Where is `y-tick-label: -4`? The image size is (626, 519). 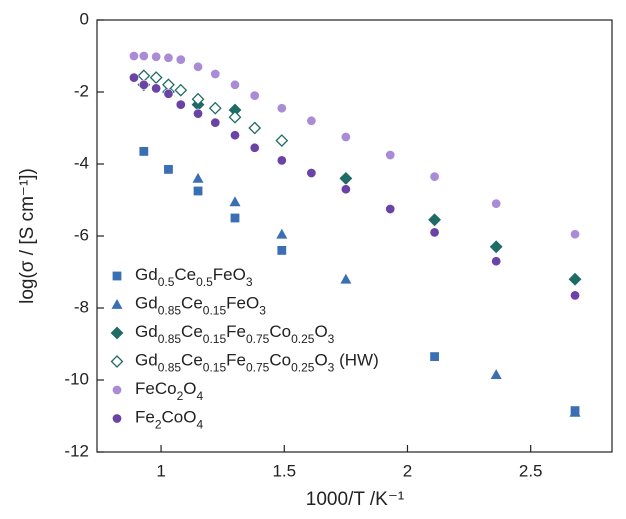 y-tick-label: -4 is located at coordinates (81, 162).